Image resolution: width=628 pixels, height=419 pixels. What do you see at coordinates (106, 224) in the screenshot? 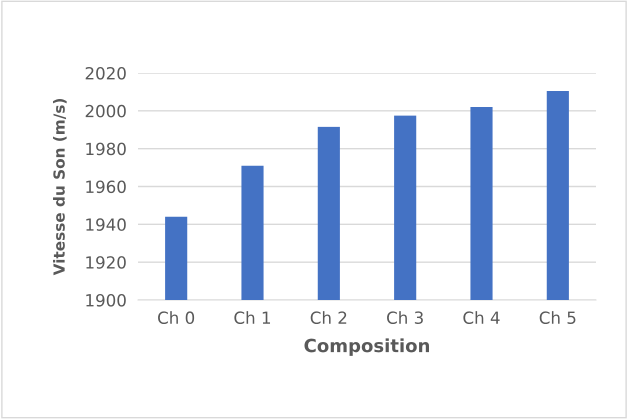
I see `y-tick-label: 1940` at bounding box center [106, 224].